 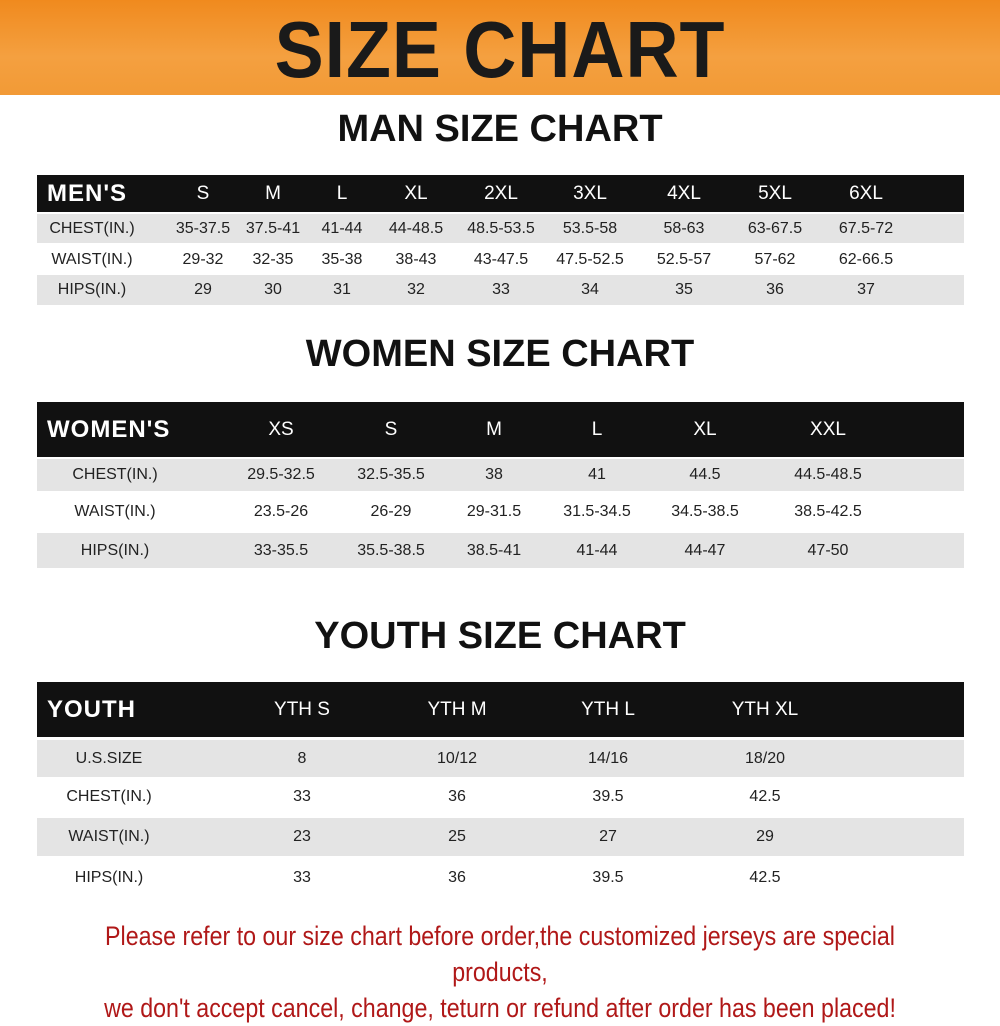 I want to click on table-header-row: MEN'S S M L XL 2XL 3XL 4XL 5XL 6XL, so click(x=500, y=193).